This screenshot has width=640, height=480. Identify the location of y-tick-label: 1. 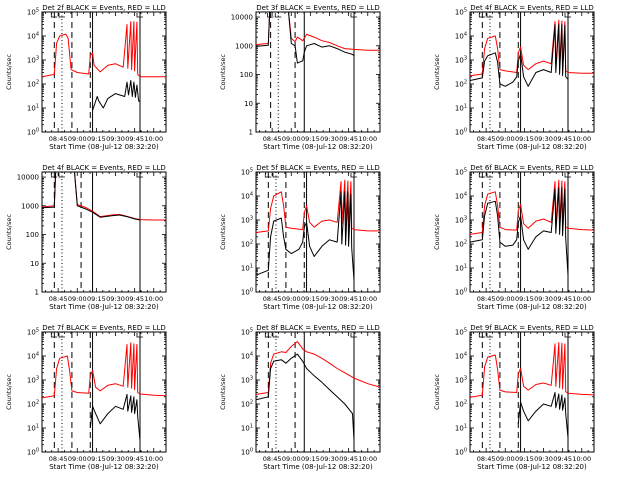
(251, 133).